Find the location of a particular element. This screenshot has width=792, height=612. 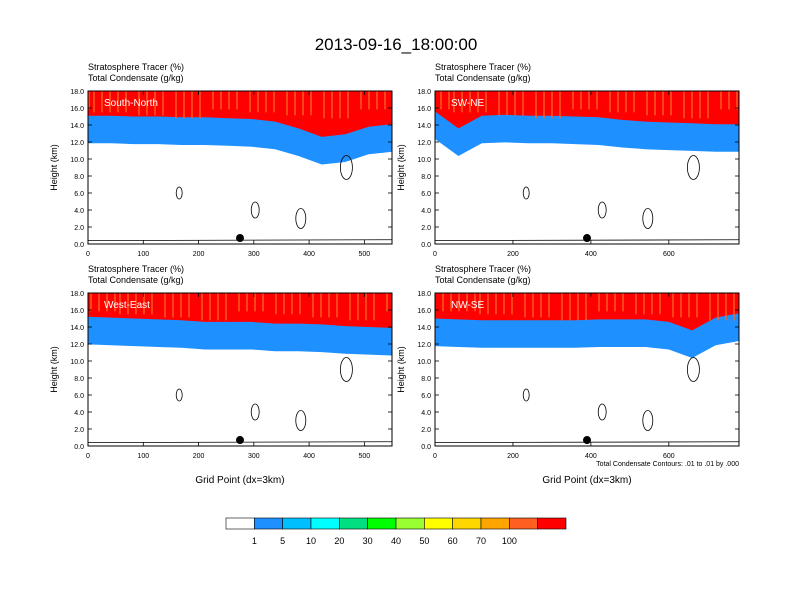

panel-label: SW-NE is located at coordinates (467, 103).